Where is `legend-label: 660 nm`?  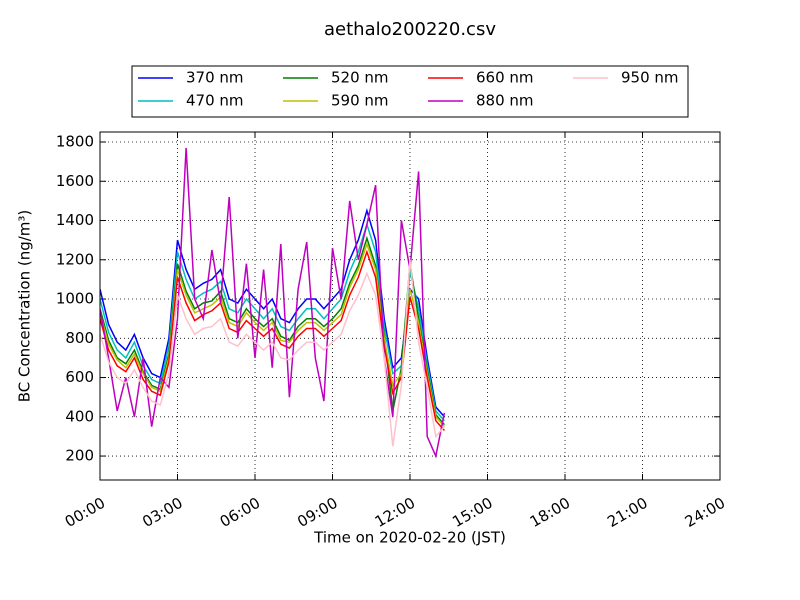
legend-label: 660 nm is located at coordinates (505, 78).